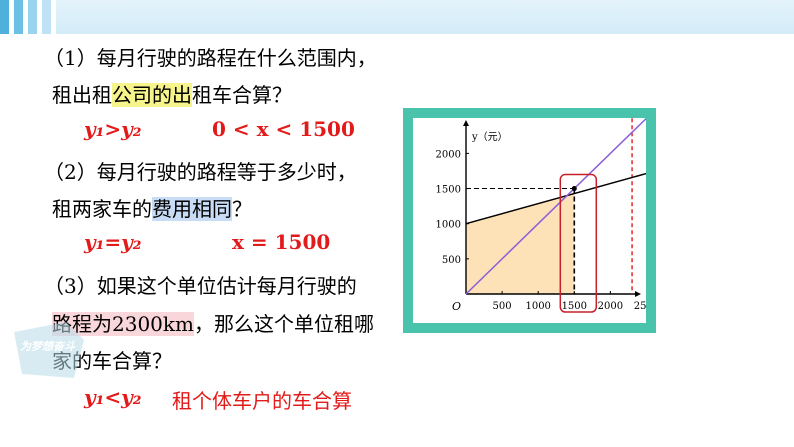 The image size is (794, 447). Describe the element at coordinates (456, 306) in the screenshot. I see `origin-label: O` at that location.